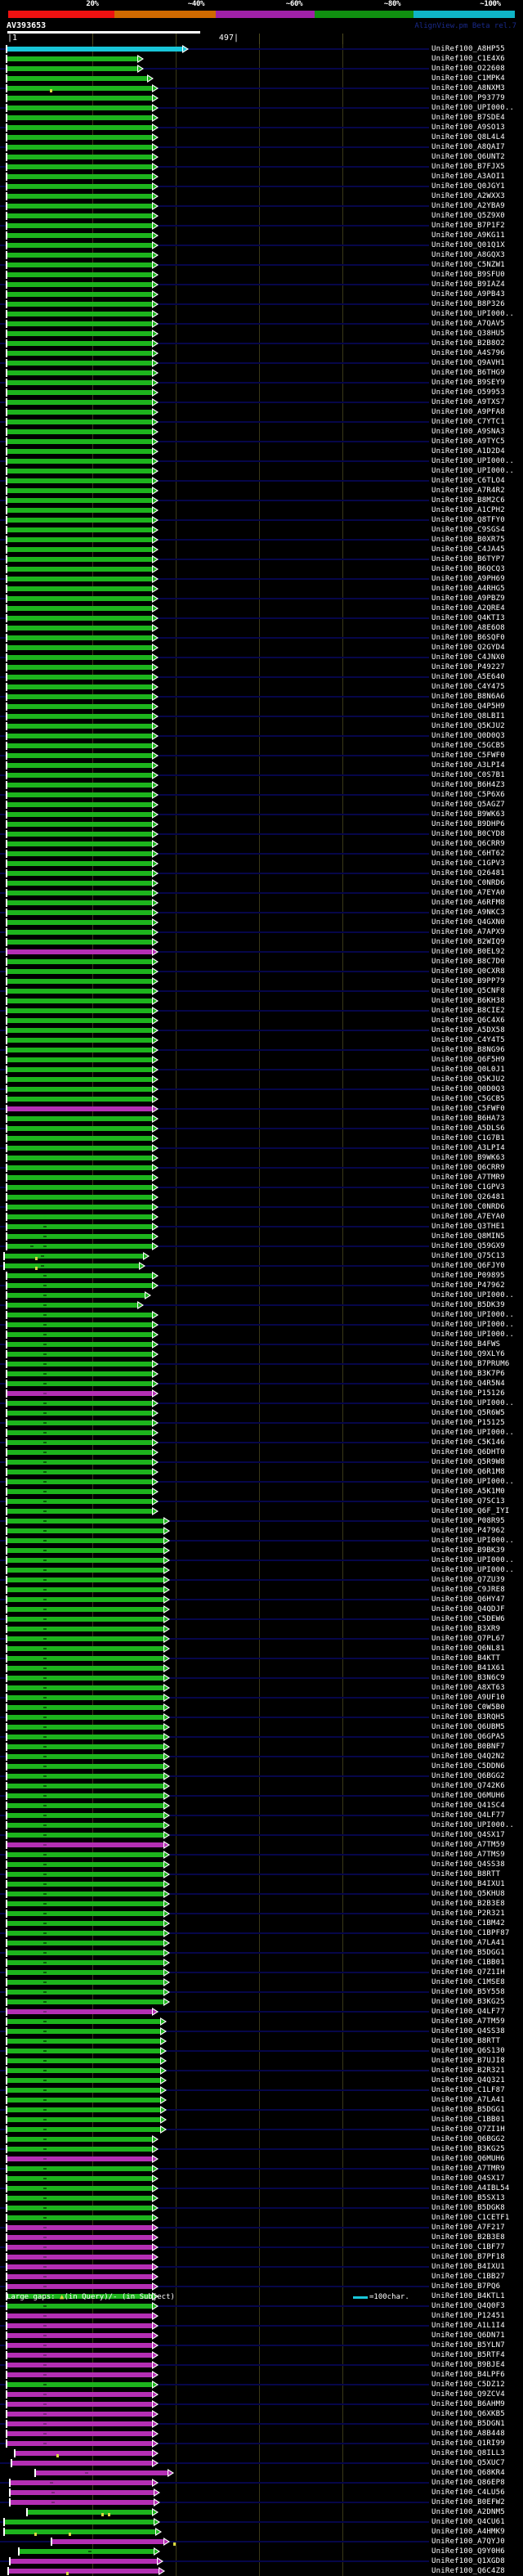 This screenshot has width=523, height=2576. Describe the element at coordinates (261, 785) in the screenshot. I see `alignment-row: UniRef100_B6H4Z3` at that location.